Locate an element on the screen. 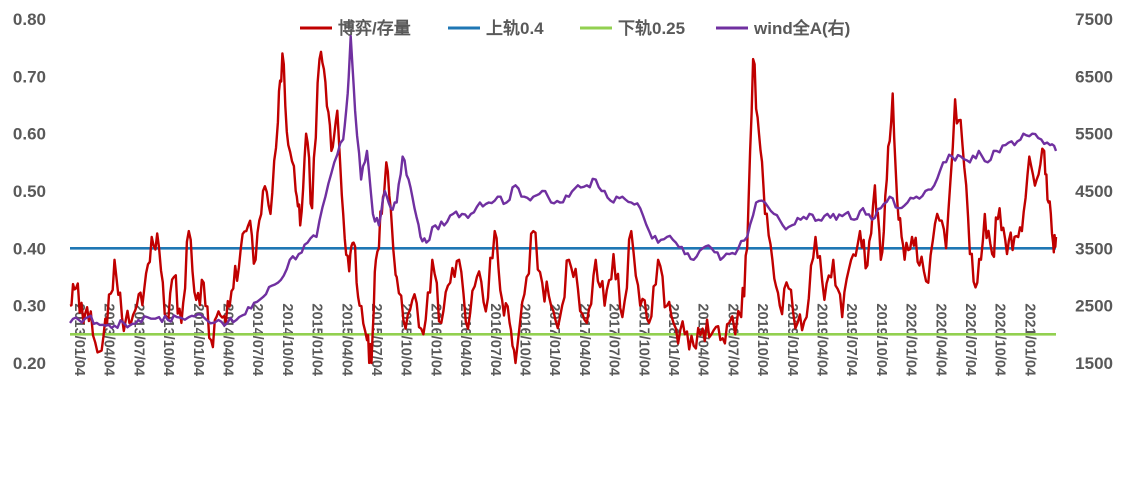  x-tick-32: 2021/01/04 is located at coordinates (1029, 339).